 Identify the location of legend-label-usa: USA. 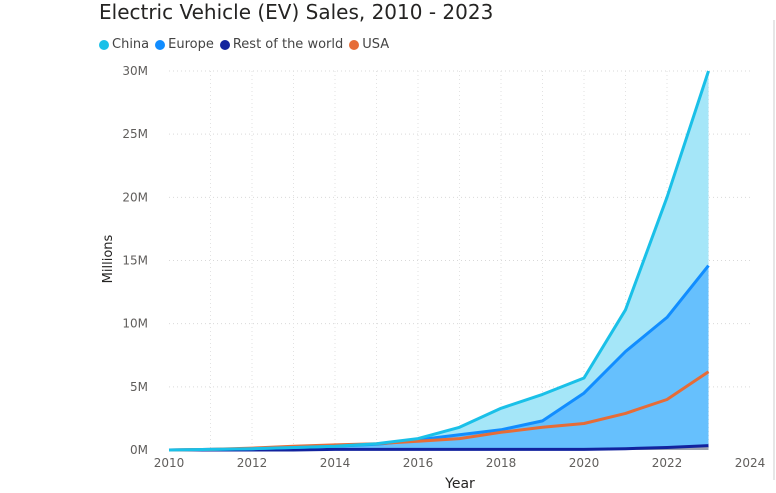
(376, 44).